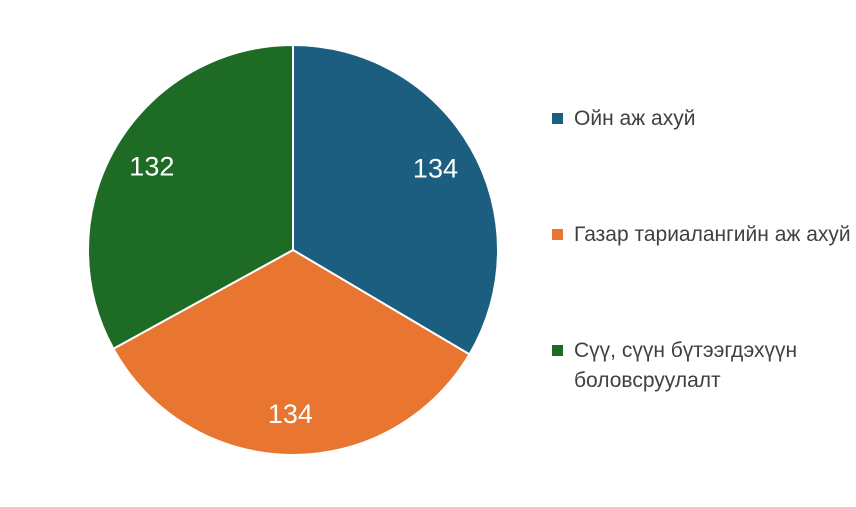 Image resolution: width=856 pixels, height=507 pixels. What do you see at coordinates (290, 414) in the screenshot?
I see `data-label-crop-farming: 134` at bounding box center [290, 414].